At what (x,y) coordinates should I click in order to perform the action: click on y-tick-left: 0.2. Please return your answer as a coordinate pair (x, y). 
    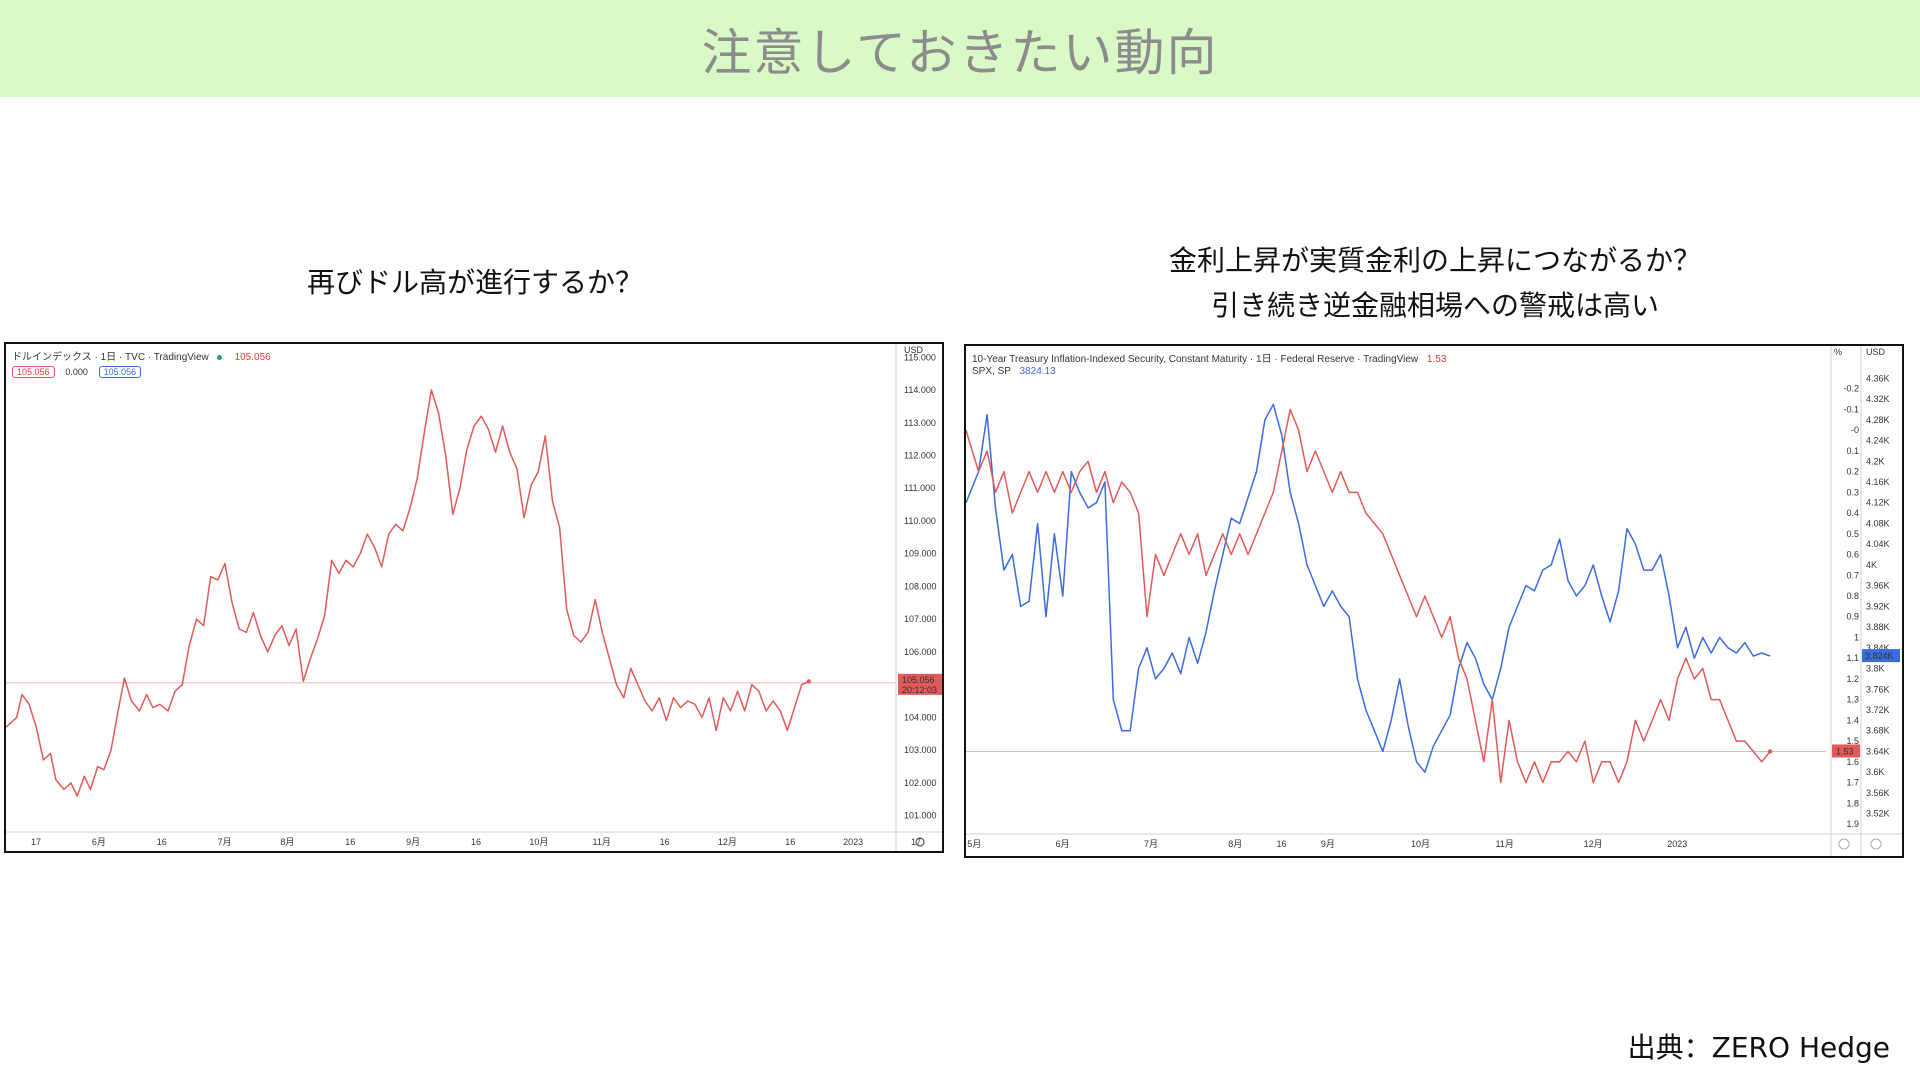
    Looking at the image, I should click on (1852, 472).